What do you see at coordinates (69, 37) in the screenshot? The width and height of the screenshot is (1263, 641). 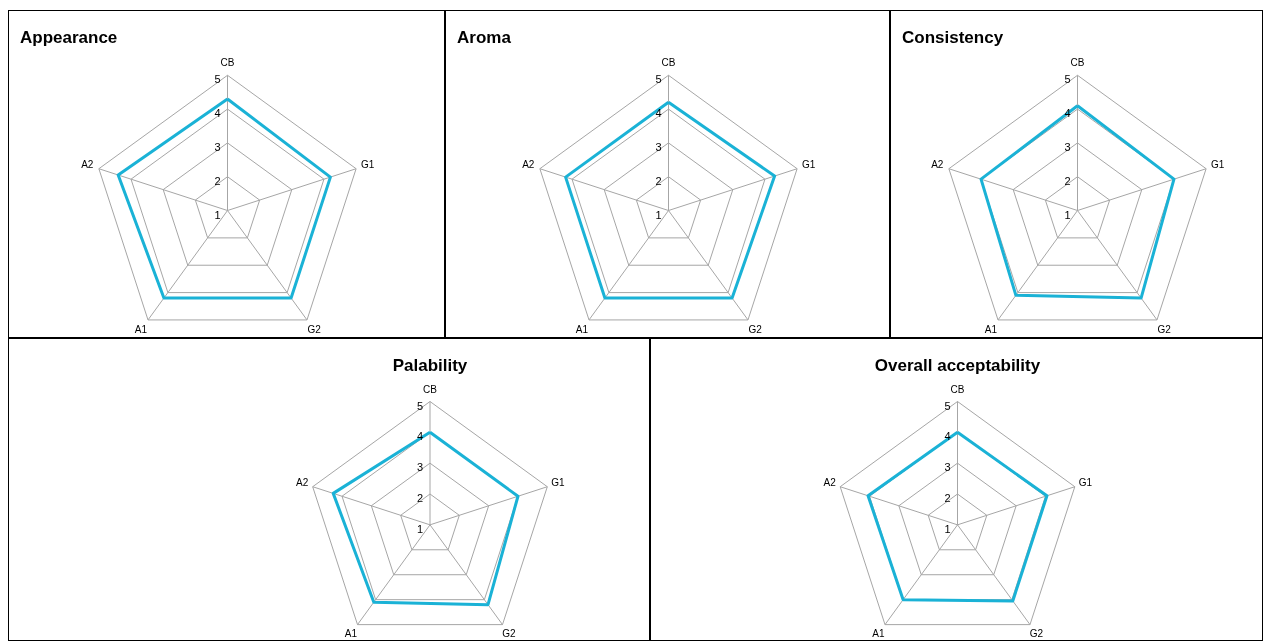 I see `chart-title: Appearance` at bounding box center [69, 37].